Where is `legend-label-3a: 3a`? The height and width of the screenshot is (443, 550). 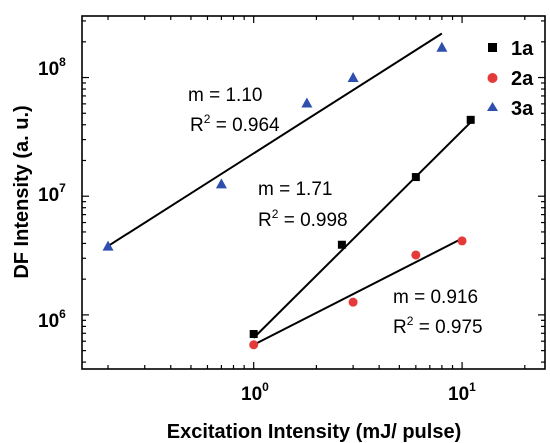 legend-label-3a: 3a is located at coordinates (522, 109).